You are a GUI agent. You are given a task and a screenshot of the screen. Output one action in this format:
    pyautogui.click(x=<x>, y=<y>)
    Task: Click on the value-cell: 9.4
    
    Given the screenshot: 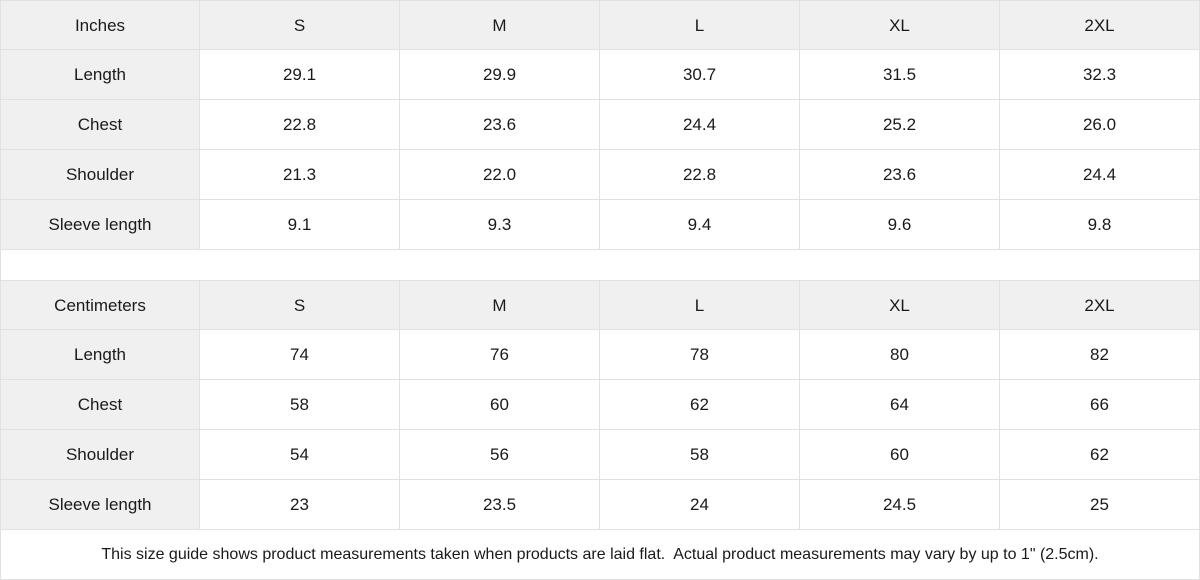 What is the action you would take?
    pyautogui.click(x=700, y=225)
    